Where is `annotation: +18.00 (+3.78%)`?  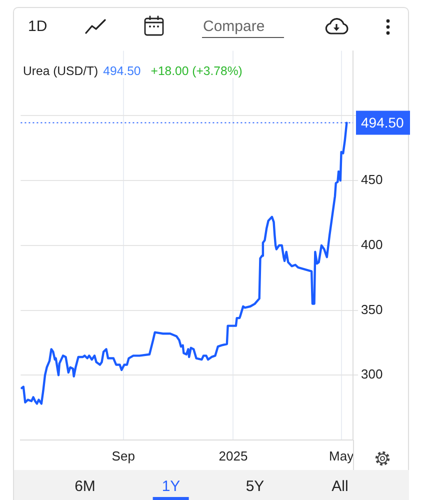 annotation: +18.00 (+3.78%) is located at coordinates (196, 71).